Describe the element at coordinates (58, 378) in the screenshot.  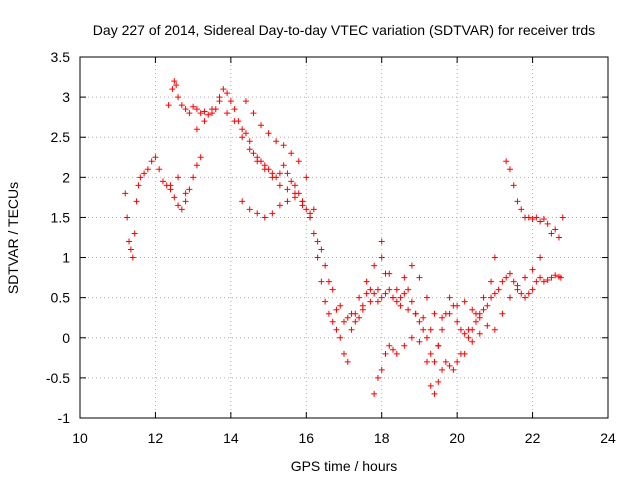
I see `y-tick-label: -0.5` at that location.